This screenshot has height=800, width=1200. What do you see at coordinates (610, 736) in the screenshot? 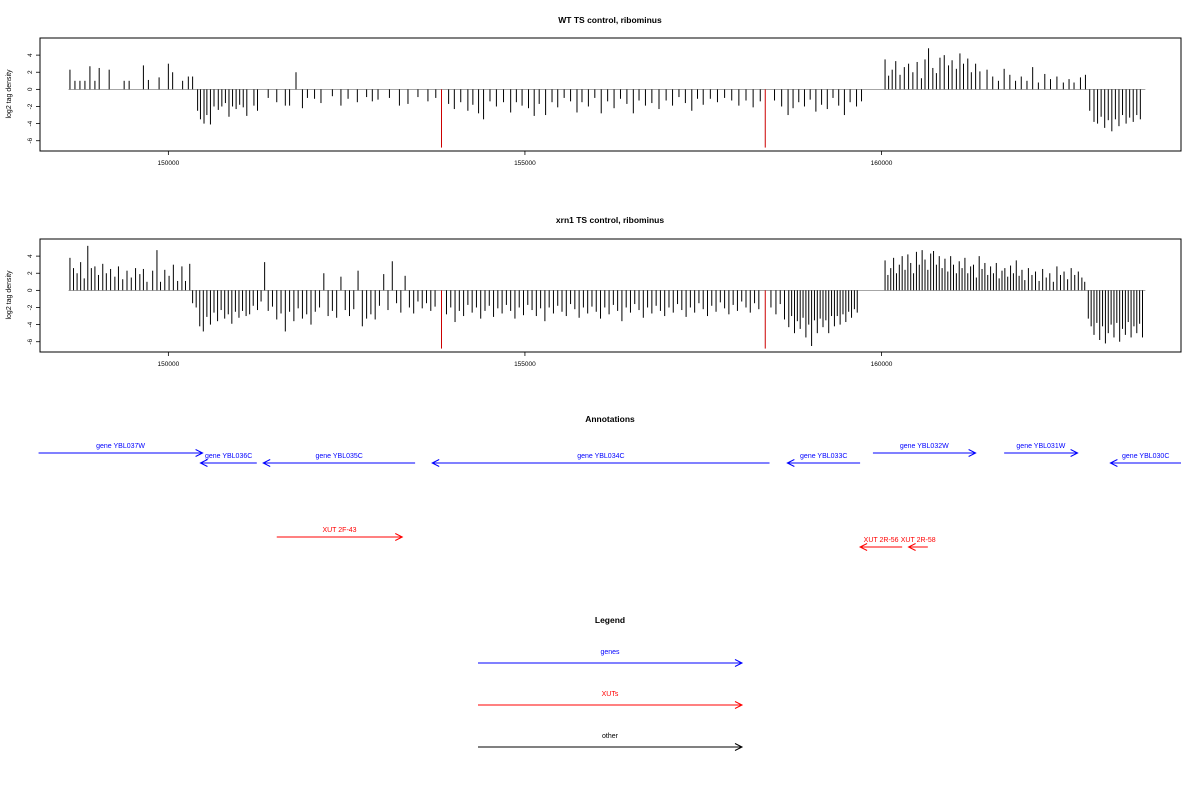
I see `legend-label: other` at bounding box center [610, 736].